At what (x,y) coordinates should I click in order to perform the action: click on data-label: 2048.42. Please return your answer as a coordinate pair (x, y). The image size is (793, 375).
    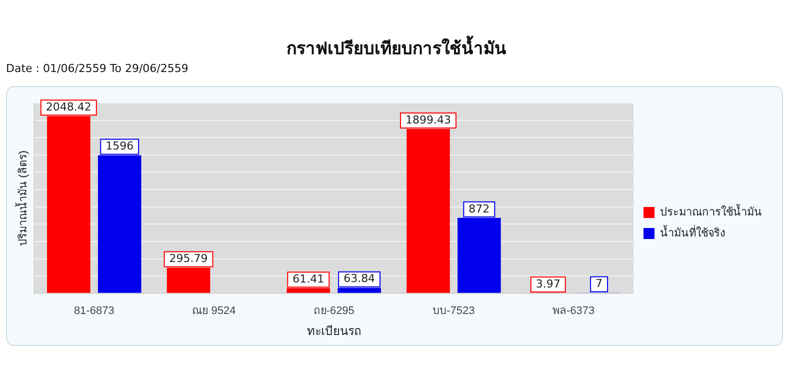
    Looking at the image, I should click on (69, 107).